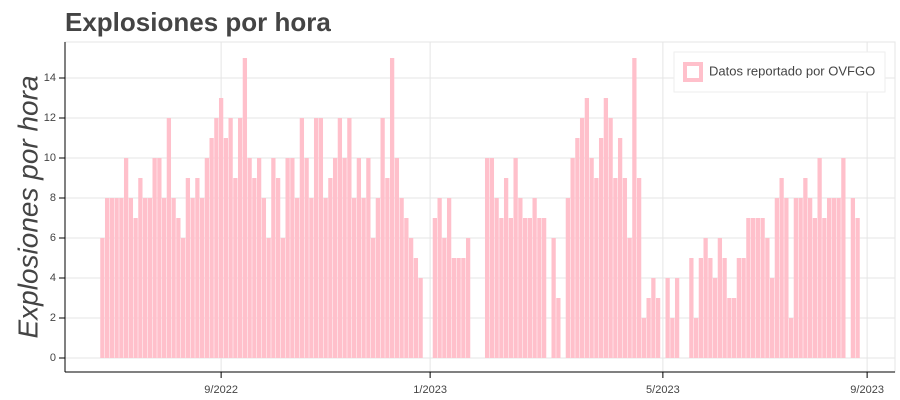 The image size is (900, 400). I want to click on legend-box, so click(779, 72).